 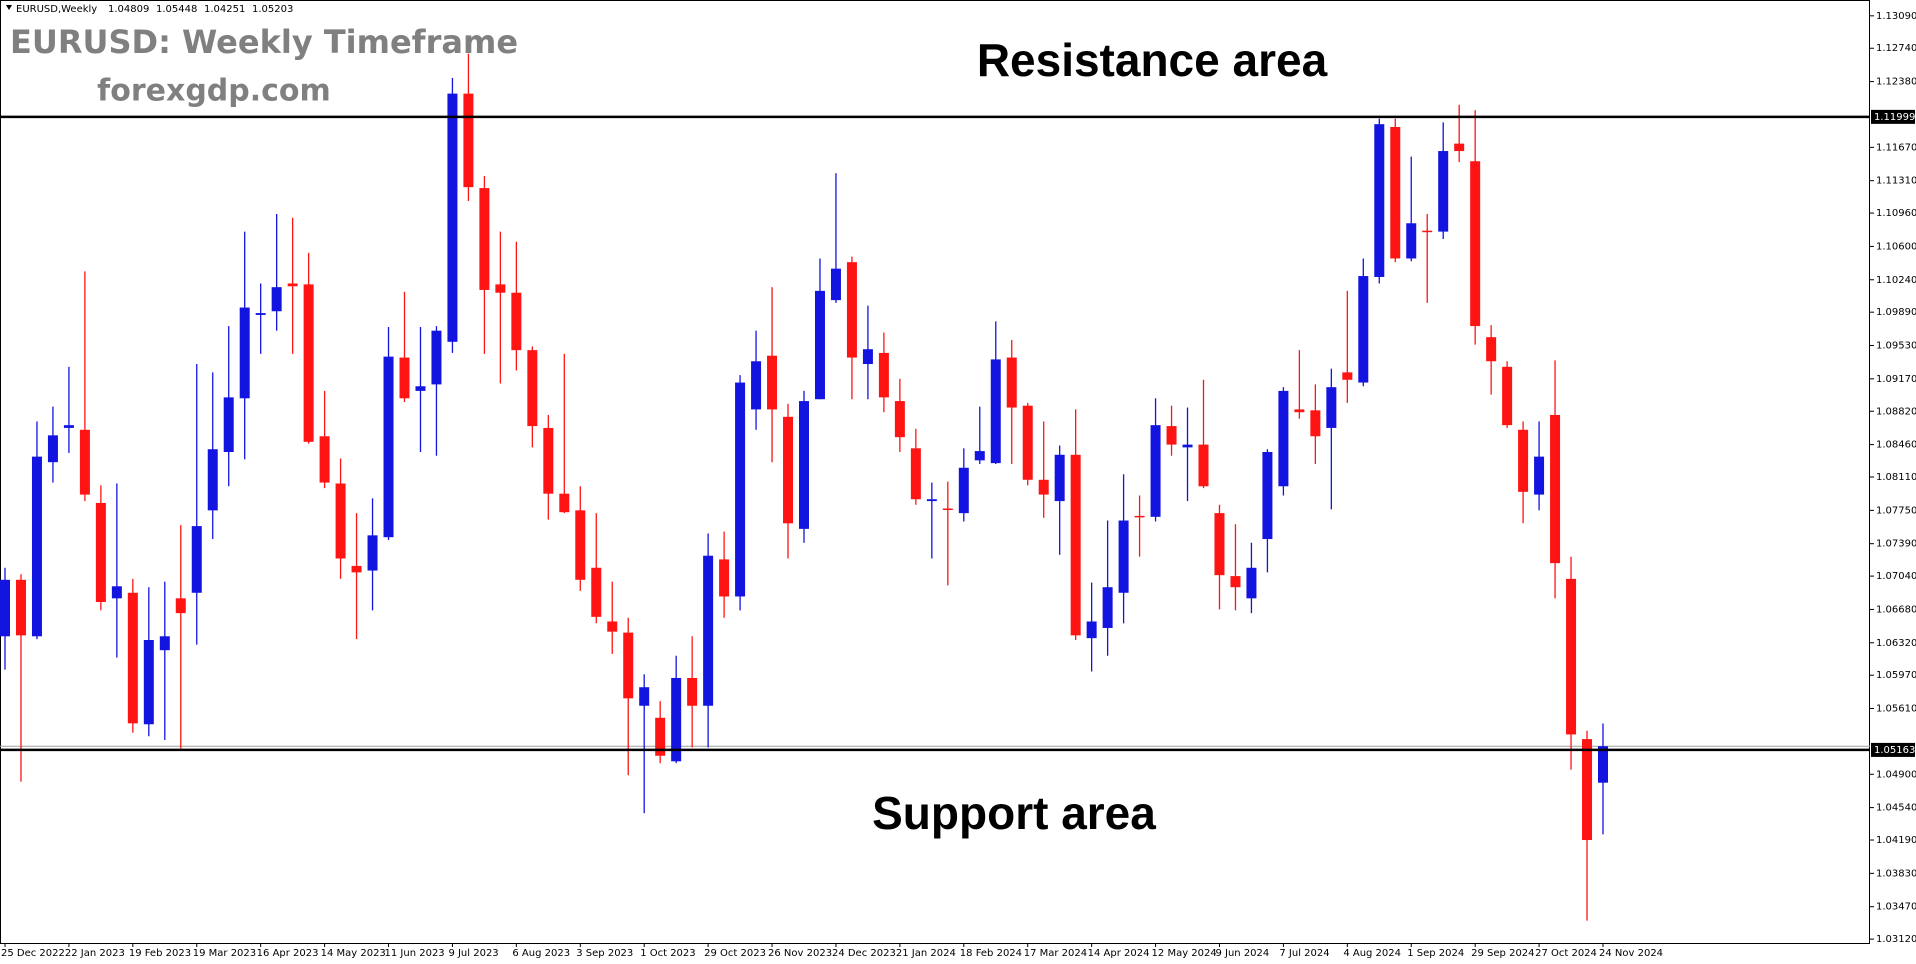 I want to click on x-tick-label: 22 Jan 2023, so click(x=95, y=953).